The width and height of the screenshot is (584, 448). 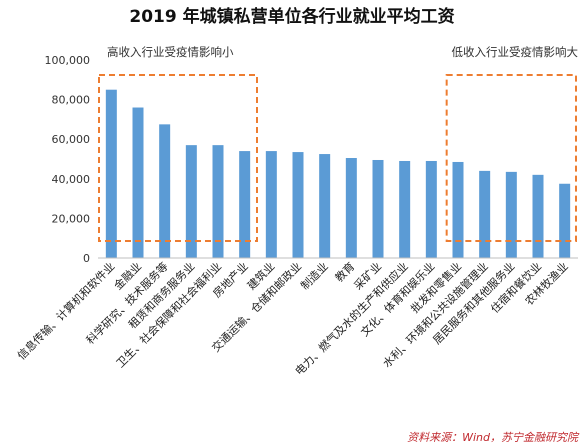 What do you see at coordinates (515, 52) in the screenshot?
I see `annotation-low-income: 低收入行业受疫情影响大` at bounding box center [515, 52].